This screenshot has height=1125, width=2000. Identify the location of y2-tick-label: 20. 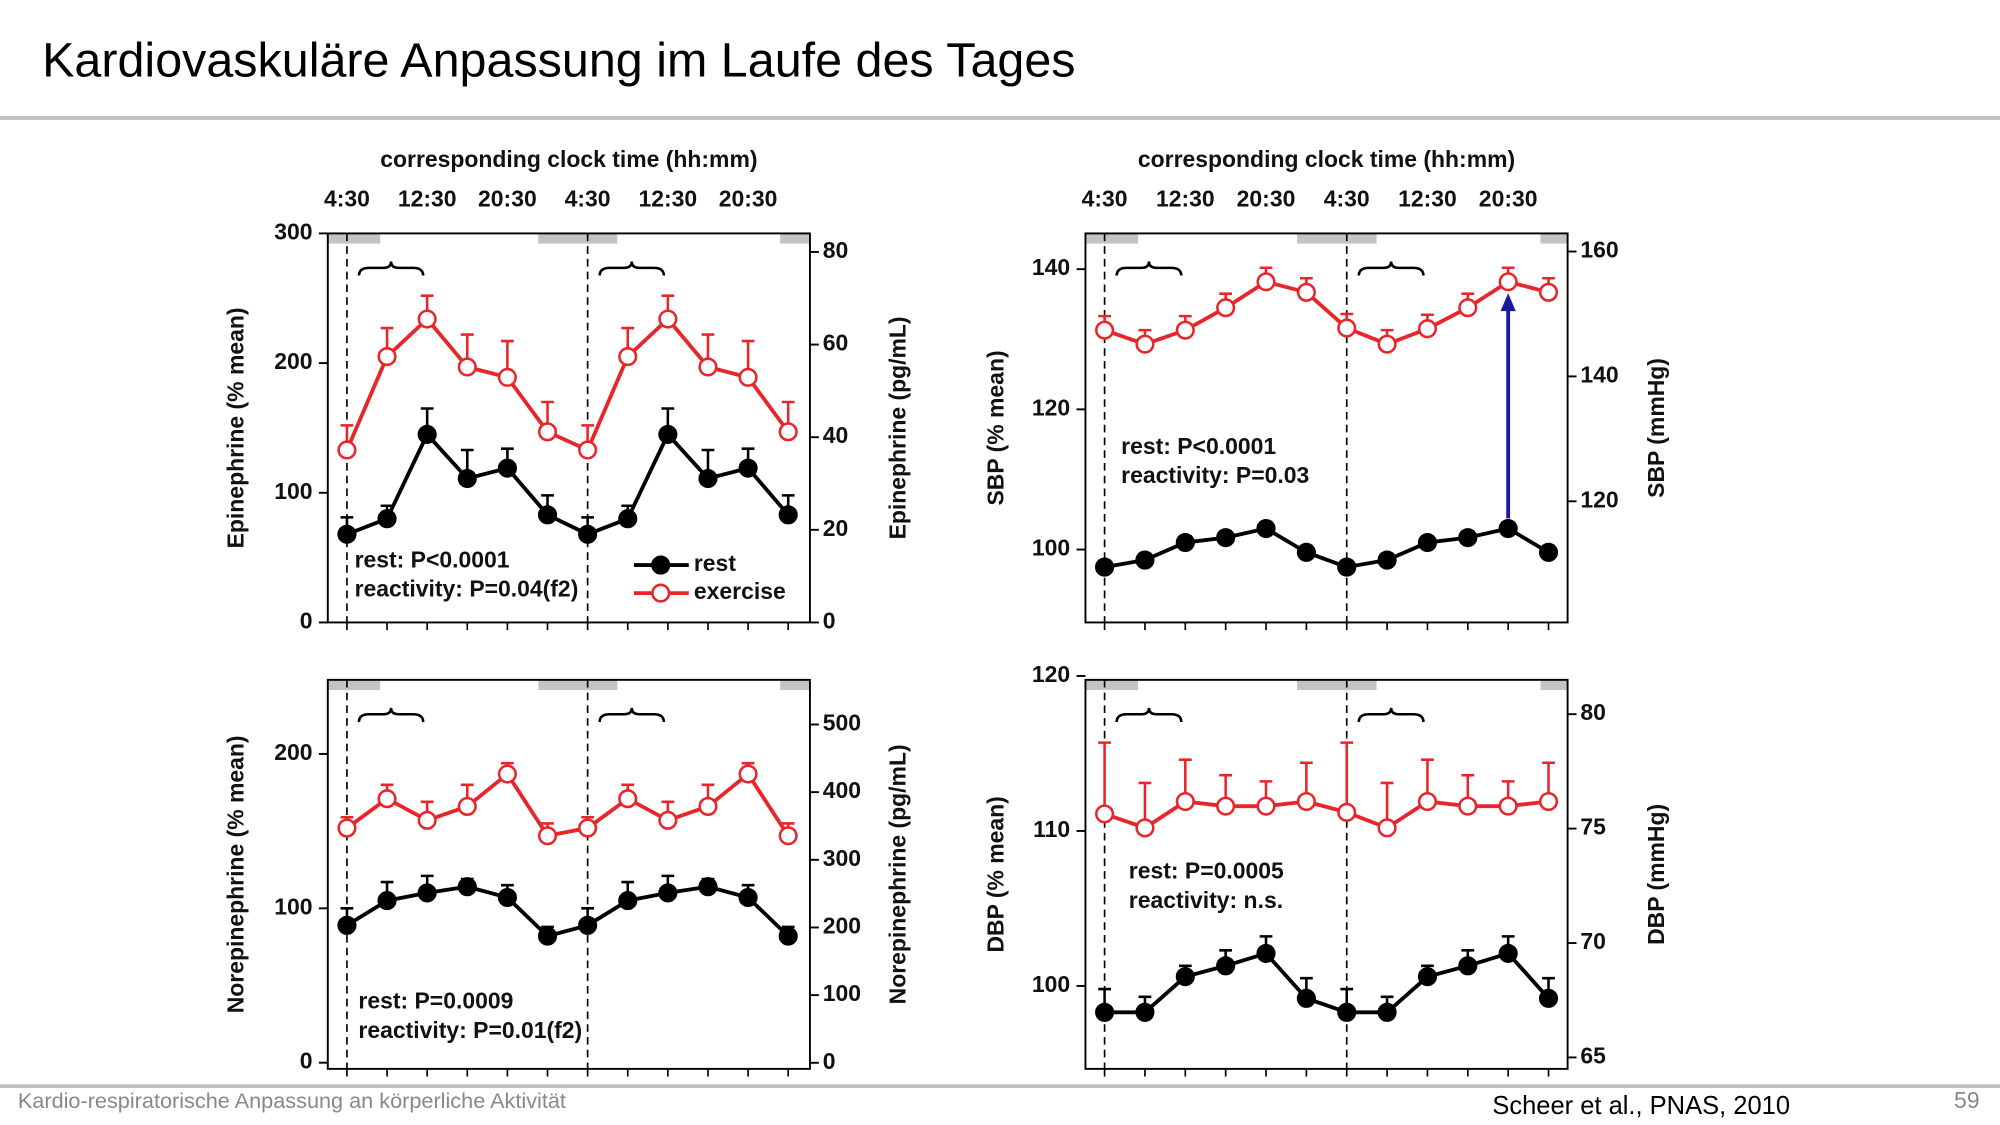
(836, 528).